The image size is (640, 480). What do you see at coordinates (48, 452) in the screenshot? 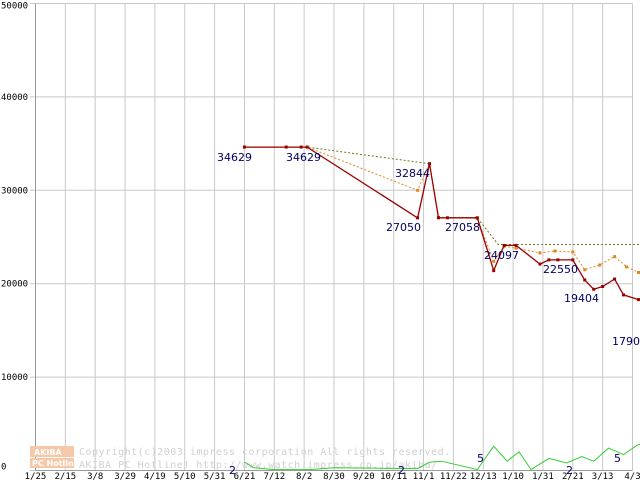
I see `logo-top-text: AKIBA` at bounding box center [48, 452].